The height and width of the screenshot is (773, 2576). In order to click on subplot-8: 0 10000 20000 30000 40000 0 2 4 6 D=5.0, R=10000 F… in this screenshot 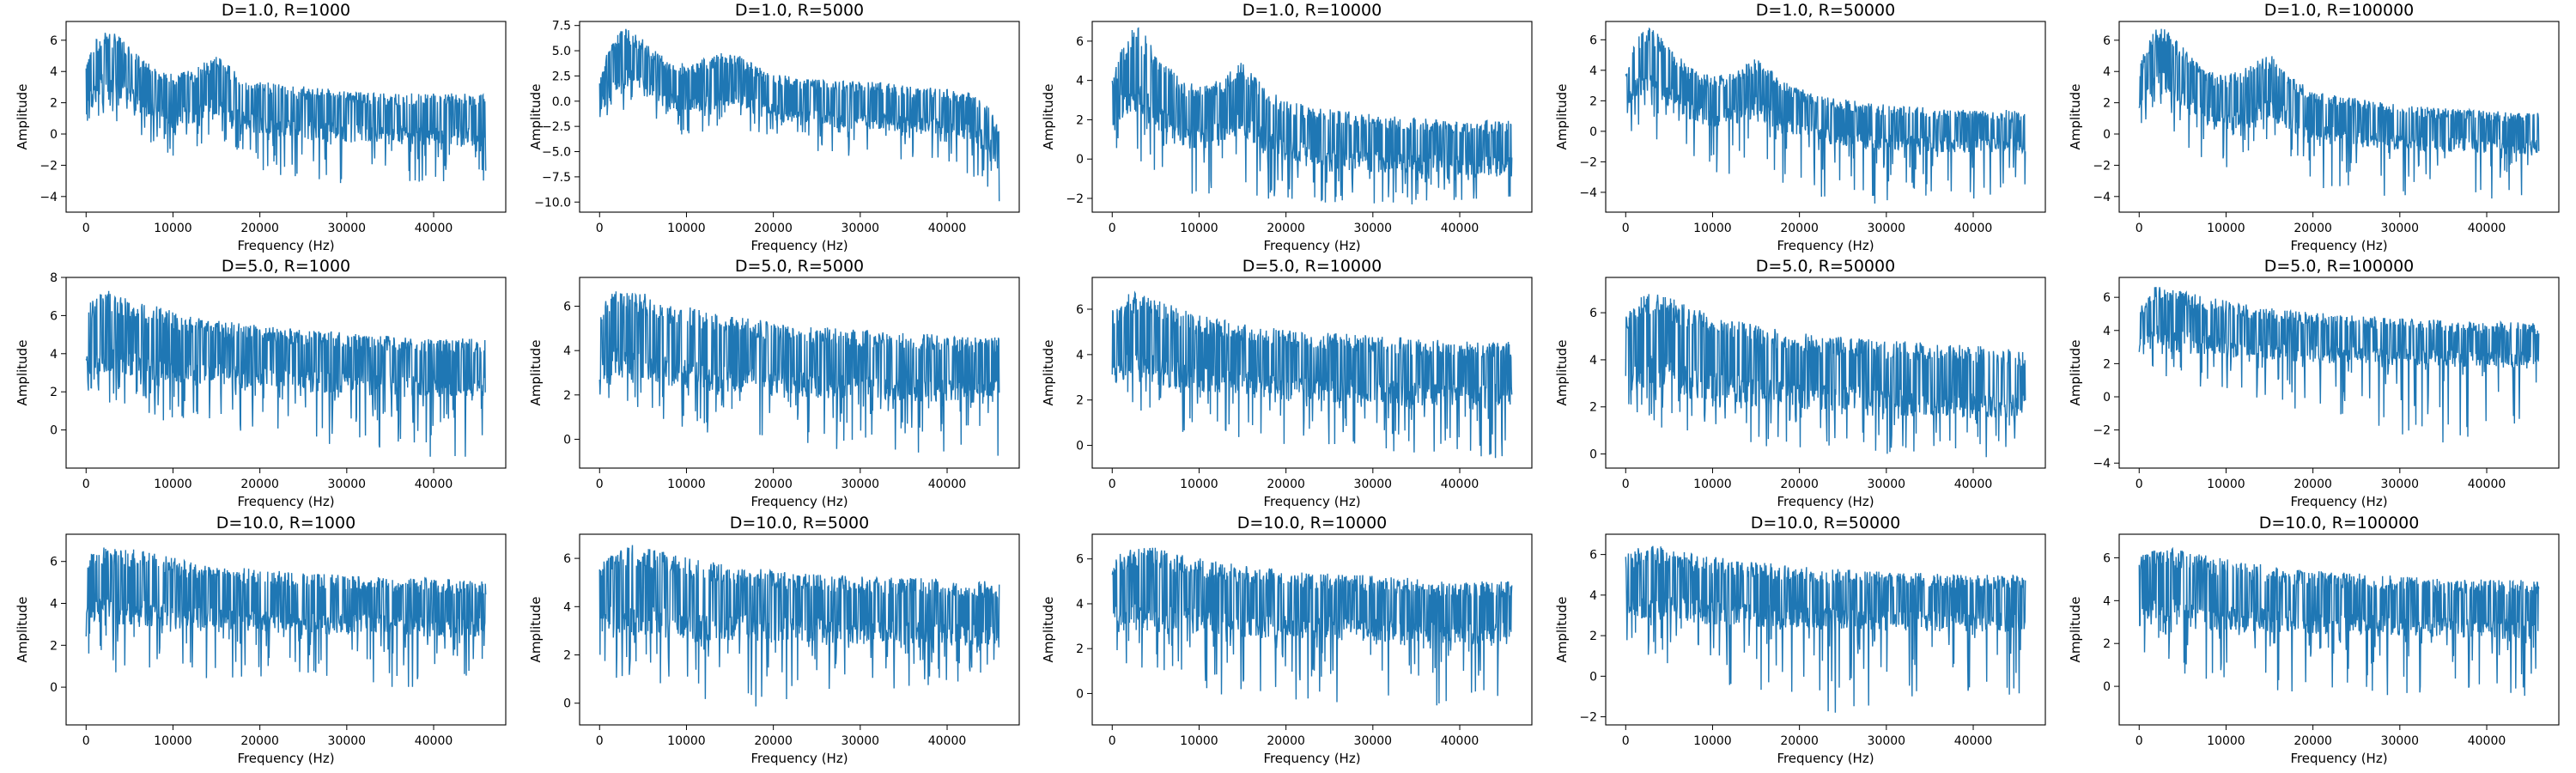, I will do `click(1287, 383)`.